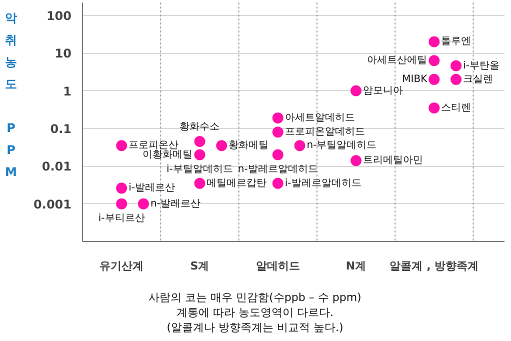 The width and height of the screenshot is (511, 341). I want to click on y-tick-label: 0.01, so click(57, 167).